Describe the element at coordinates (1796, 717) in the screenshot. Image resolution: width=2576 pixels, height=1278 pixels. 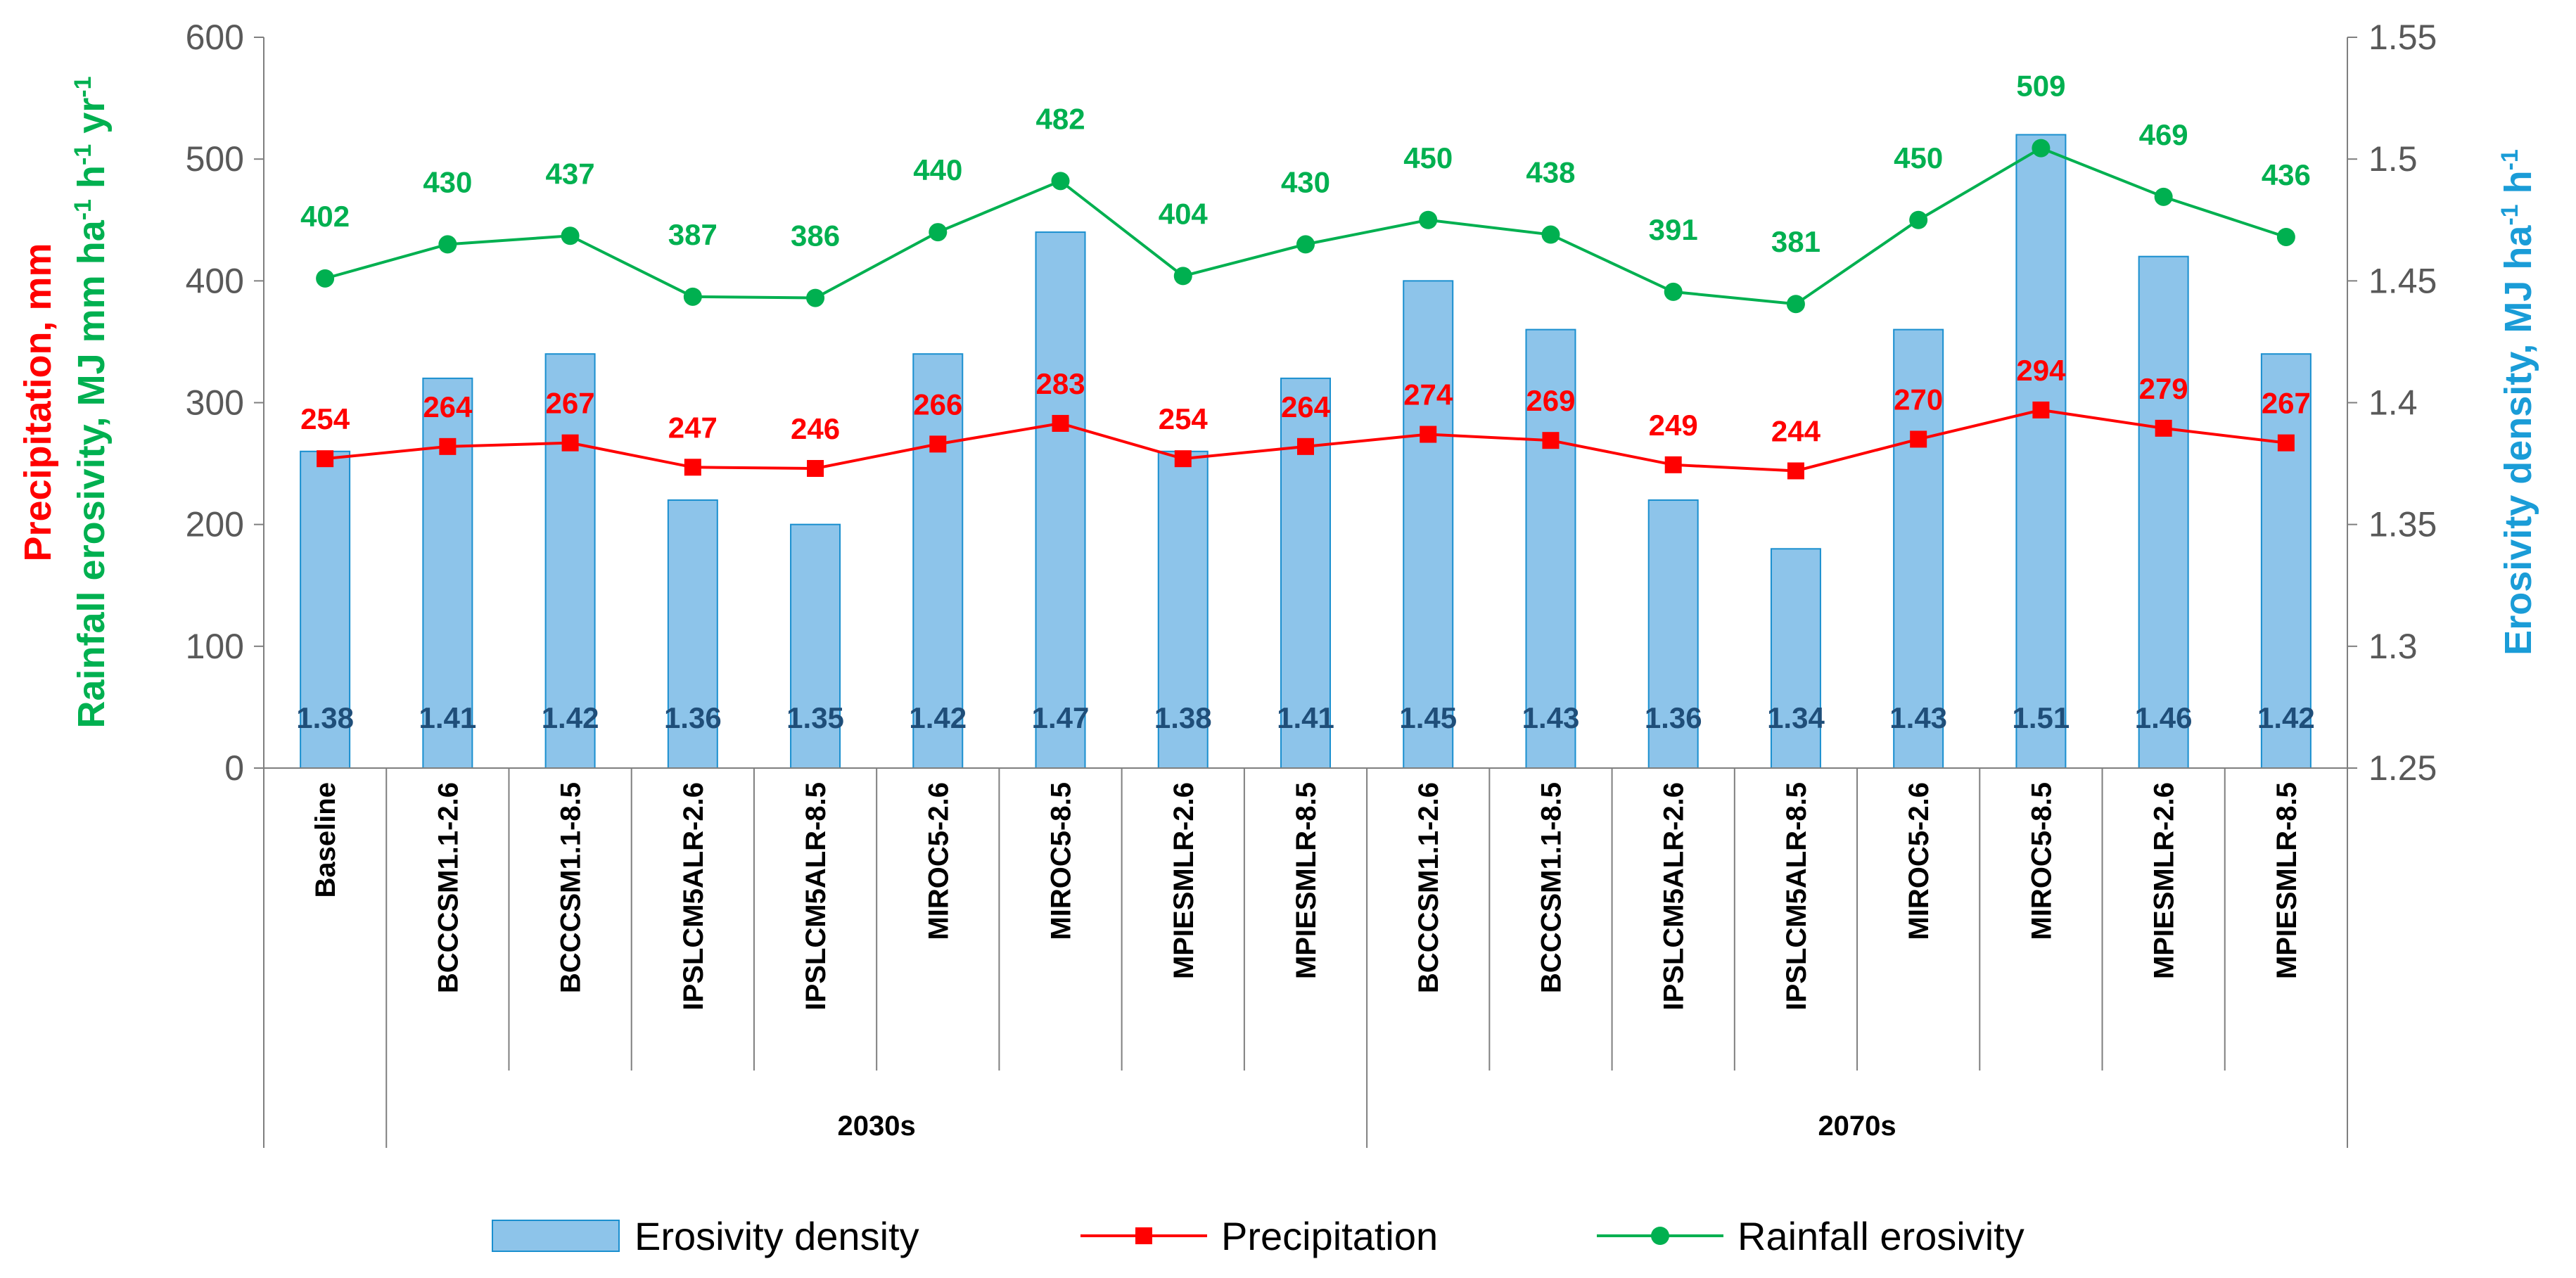
I see `erosivity-density-data-label: 1.34` at that location.